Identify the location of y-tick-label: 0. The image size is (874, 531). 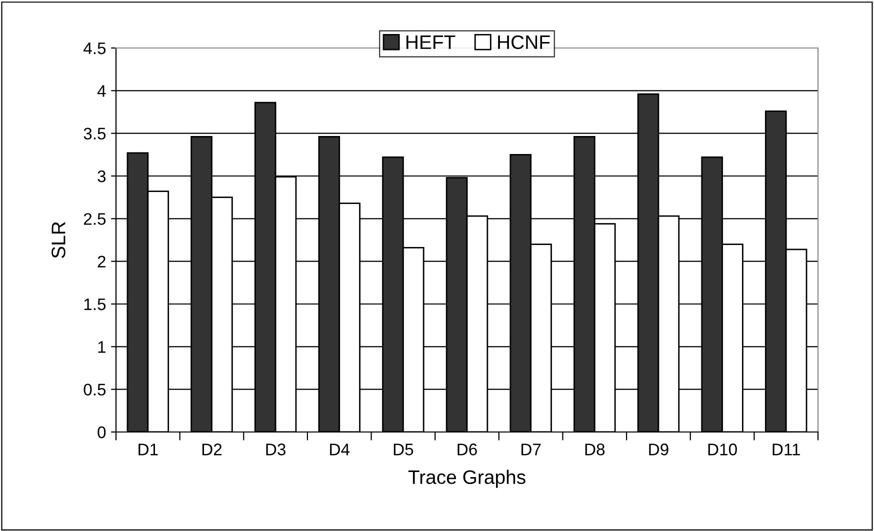
(102, 432).